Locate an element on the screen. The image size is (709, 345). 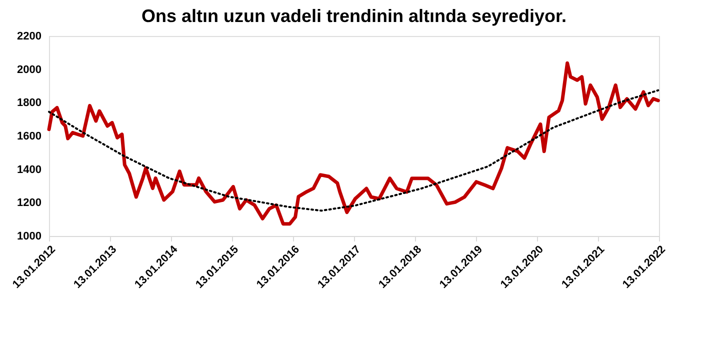
y-tick-label: 1200 is located at coordinates (29, 203).